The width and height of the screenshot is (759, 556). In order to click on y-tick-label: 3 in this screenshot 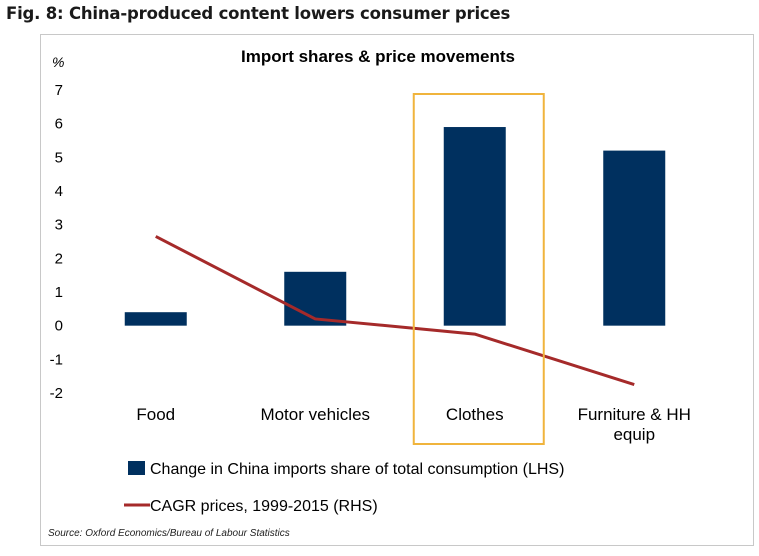, I will do `click(59, 225)`.